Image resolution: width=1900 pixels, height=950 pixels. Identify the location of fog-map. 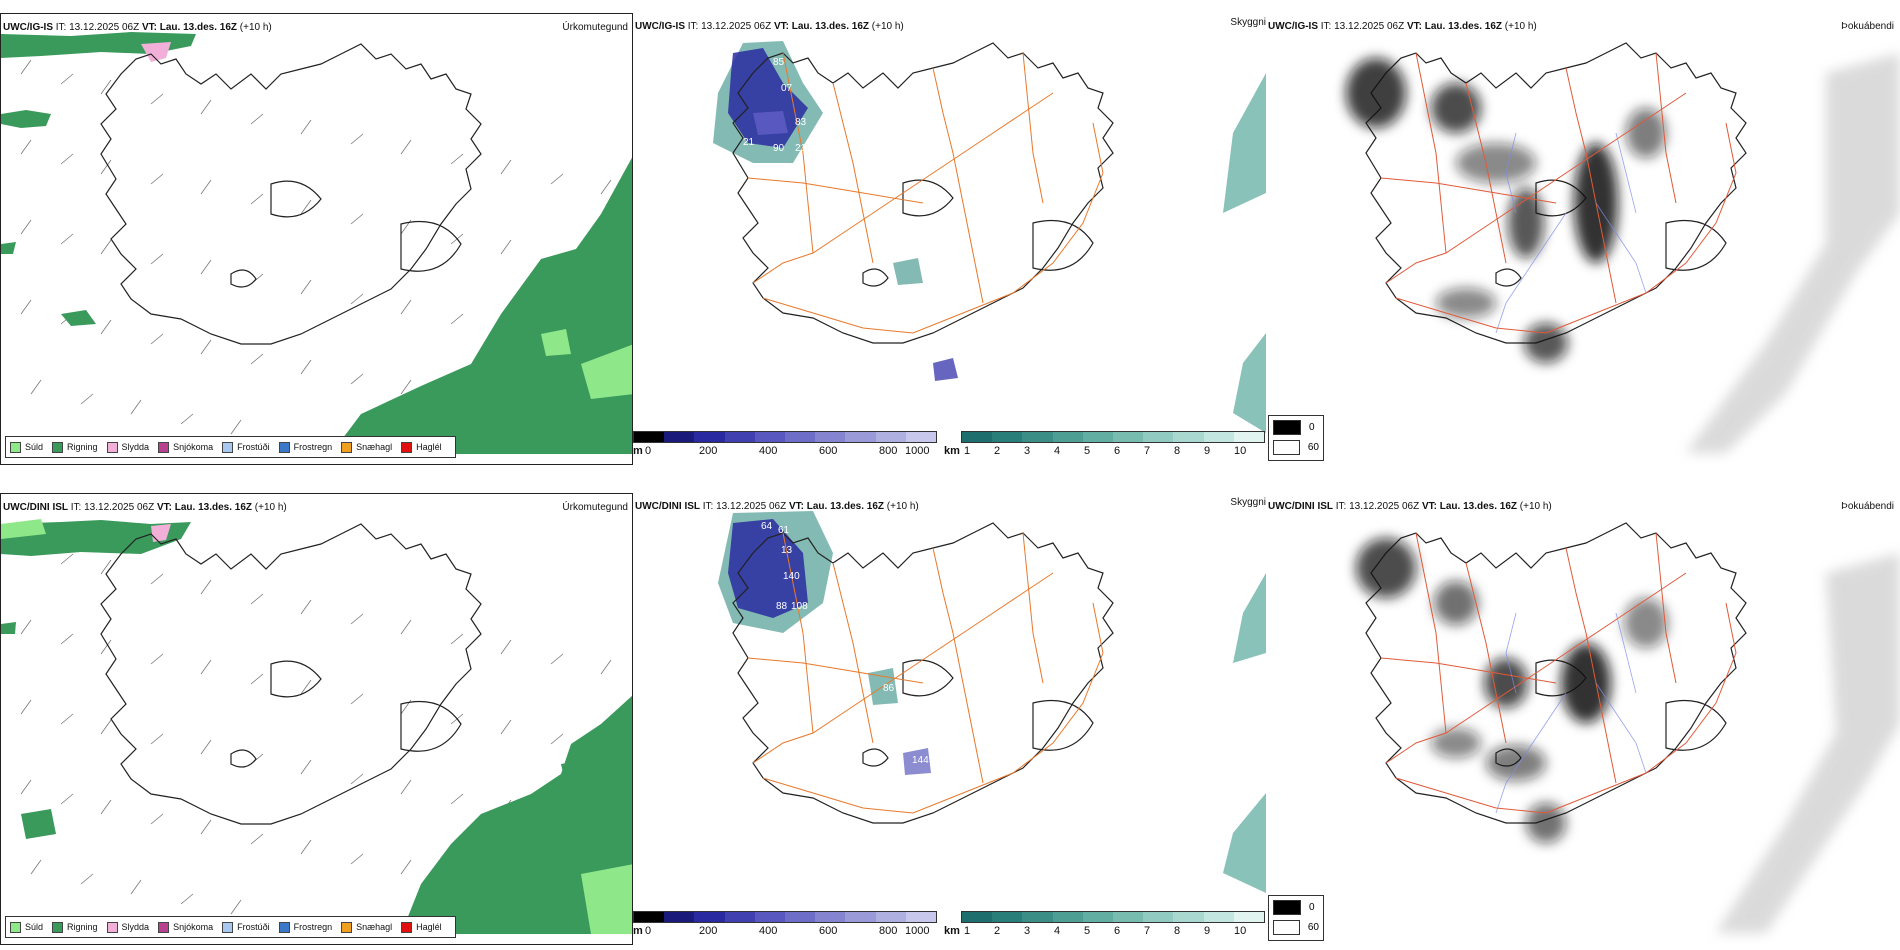
(1628, 727).